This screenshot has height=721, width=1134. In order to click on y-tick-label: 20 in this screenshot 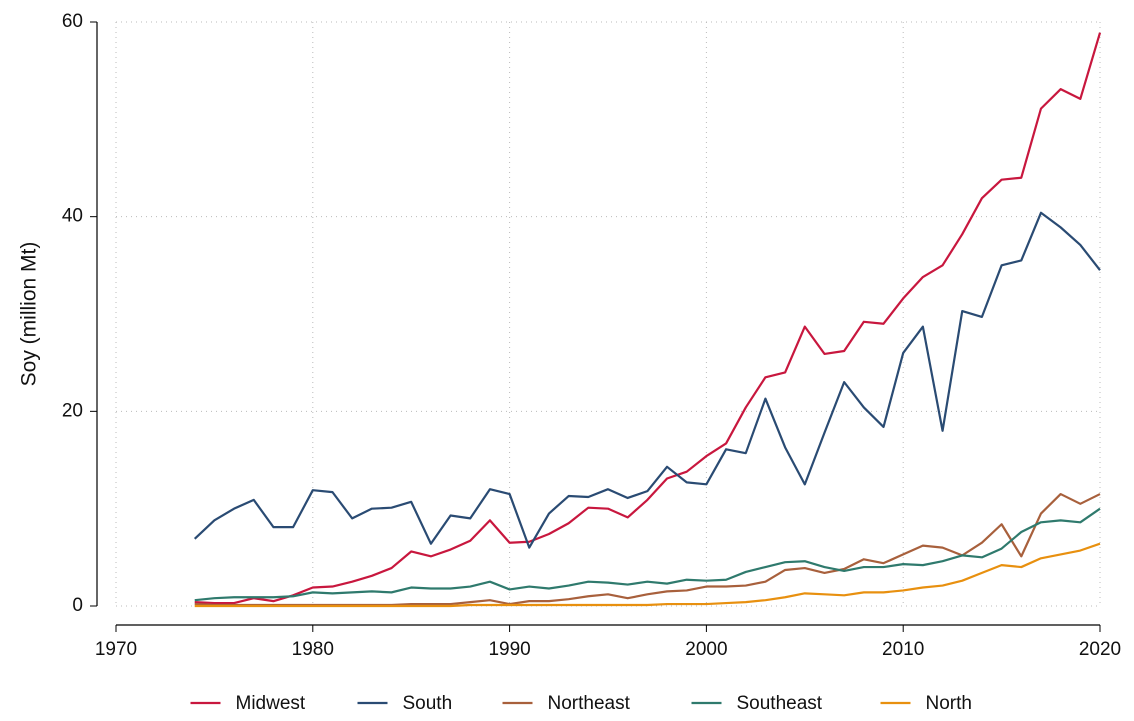, I will do `click(72, 410)`.